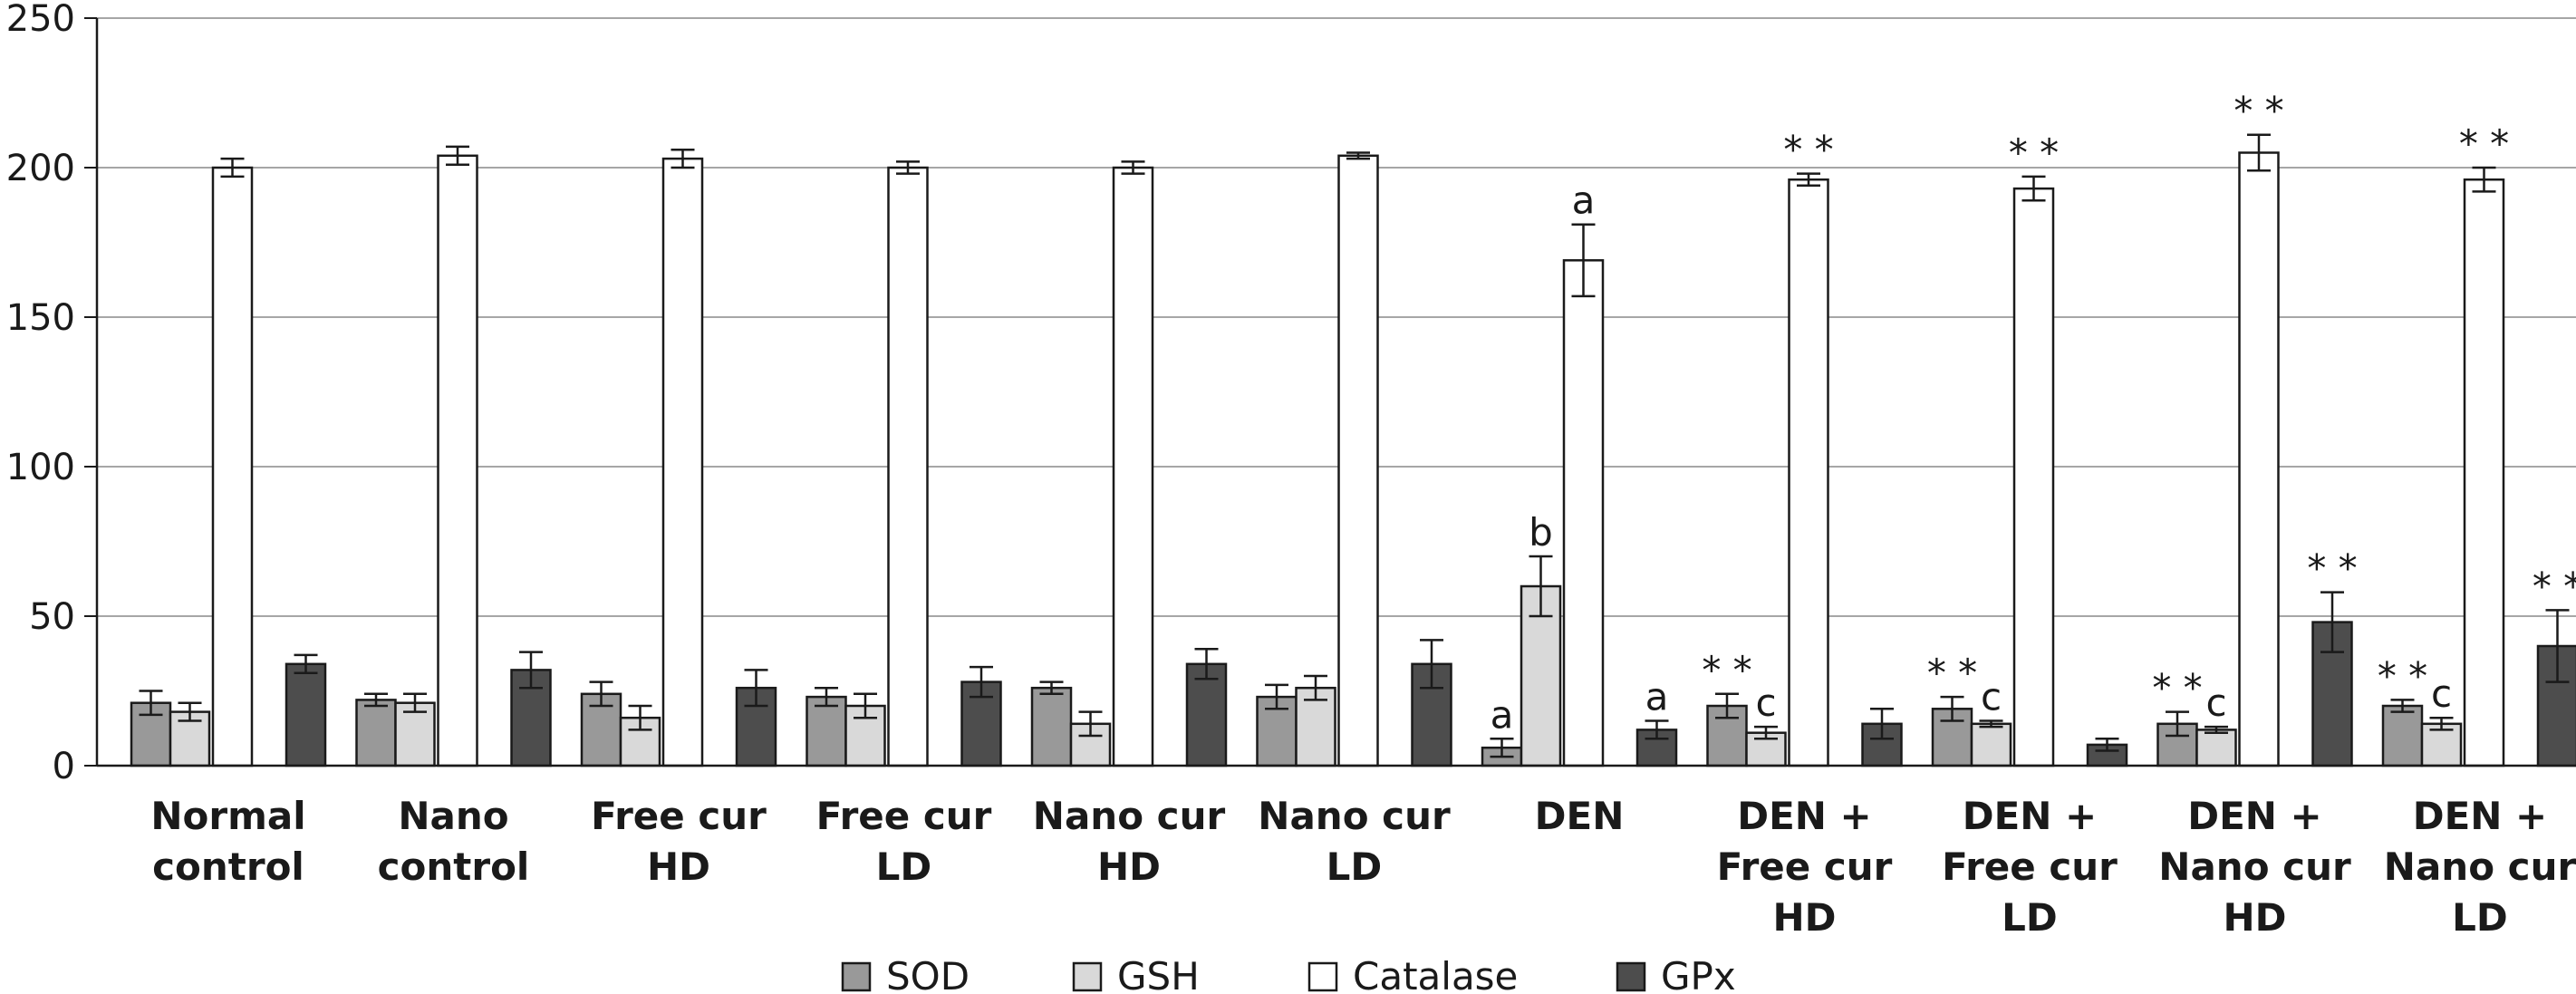 The image size is (2576, 994). What do you see at coordinates (1804, 816) in the screenshot?
I see `x-label-7-line-0: DEN +` at bounding box center [1804, 816].